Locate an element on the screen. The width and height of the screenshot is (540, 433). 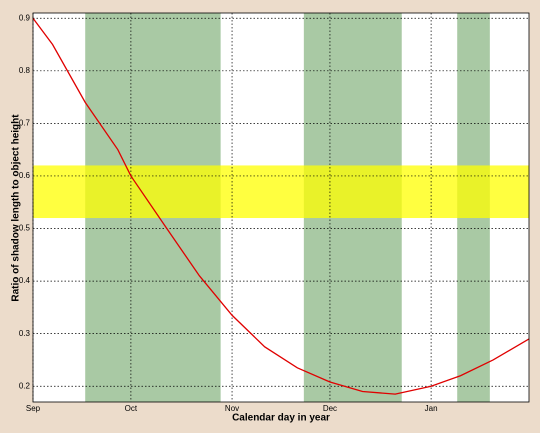
x-axis-label: Calendar day in year is located at coordinates (281, 418).